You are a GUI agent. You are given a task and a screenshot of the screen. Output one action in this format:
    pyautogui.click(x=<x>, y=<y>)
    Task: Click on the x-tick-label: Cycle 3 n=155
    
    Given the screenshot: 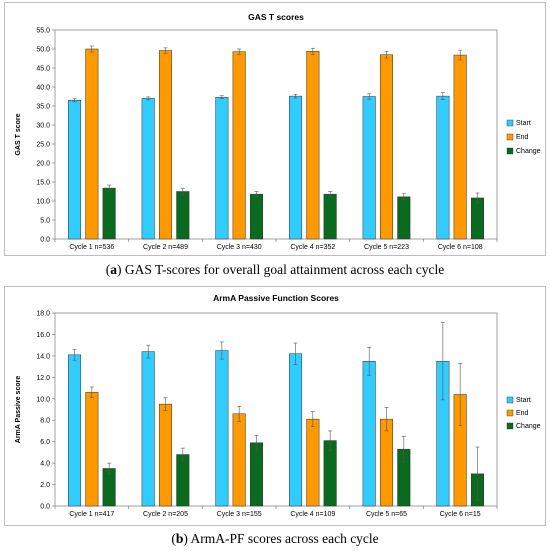 What is the action you would take?
    pyautogui.click(x=239, y=514)
    